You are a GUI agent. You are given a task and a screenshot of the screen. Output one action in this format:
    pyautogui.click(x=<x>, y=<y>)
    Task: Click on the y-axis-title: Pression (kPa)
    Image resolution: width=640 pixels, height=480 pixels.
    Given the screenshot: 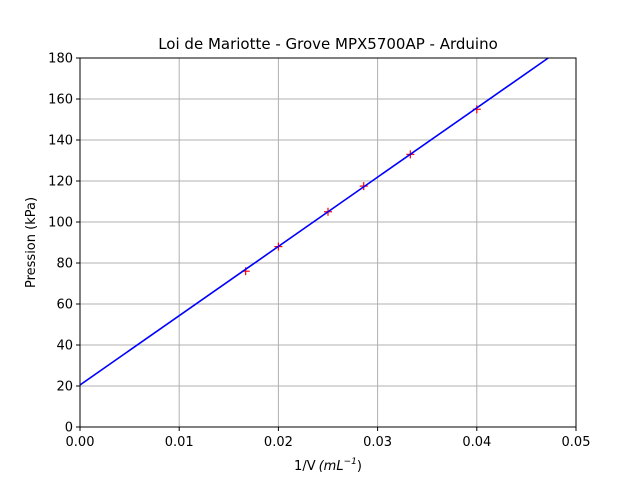 What is the action you would take?
    pyautogui.click(x=31, y=242)
    